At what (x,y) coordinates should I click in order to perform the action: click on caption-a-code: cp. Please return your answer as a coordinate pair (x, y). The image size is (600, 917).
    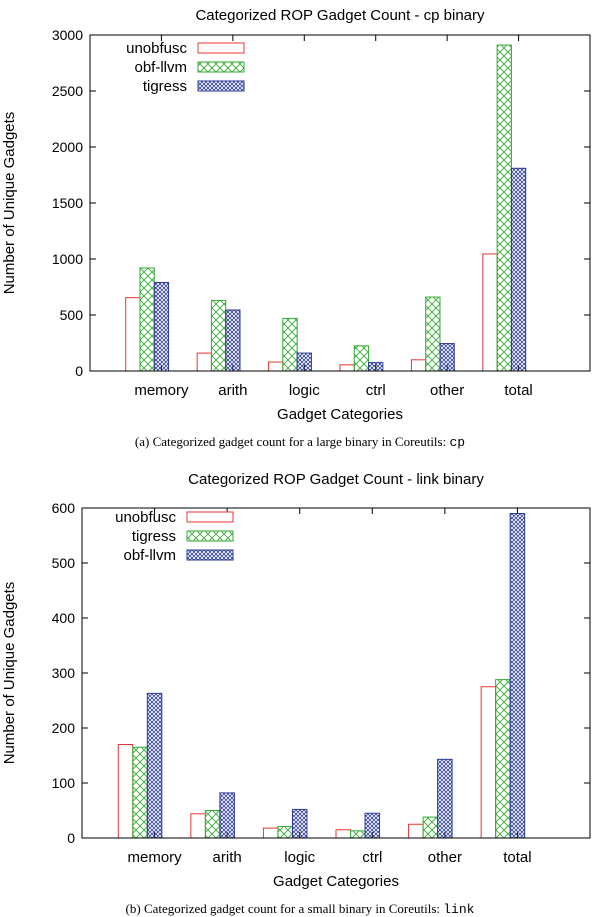
    Looking at the image, I should click on (457, 442).